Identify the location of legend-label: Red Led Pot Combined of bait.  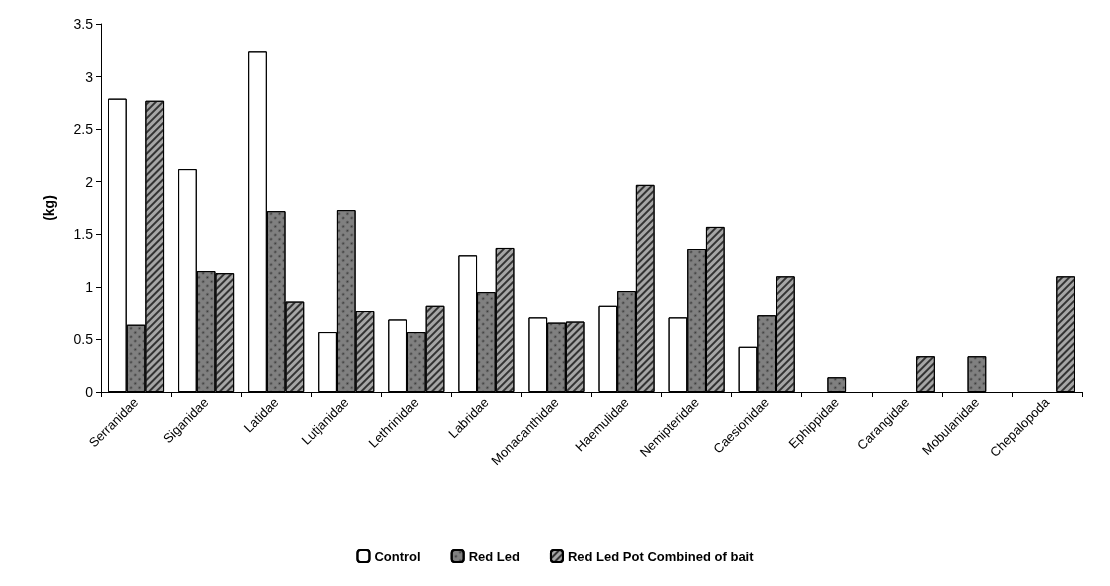
(661, 556).